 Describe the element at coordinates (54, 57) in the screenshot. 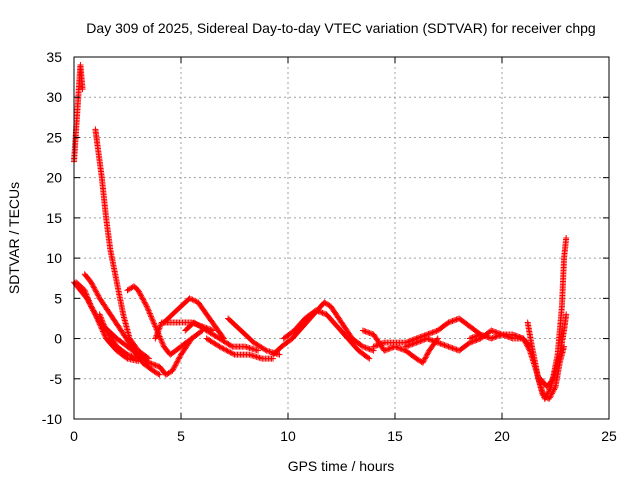

I see `y-tick-label: 35` at that location.